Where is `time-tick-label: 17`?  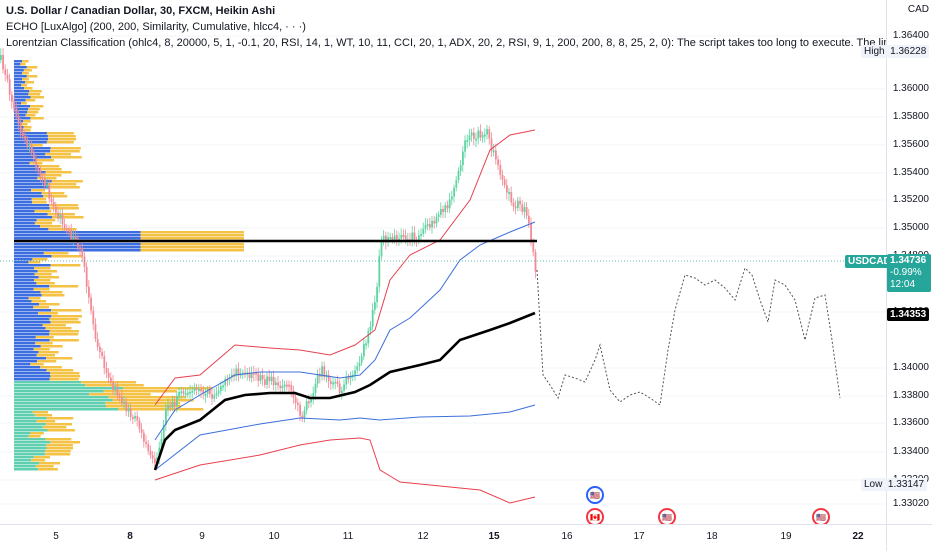
time-tick-label: 17 is located at coordinates (639, 536).